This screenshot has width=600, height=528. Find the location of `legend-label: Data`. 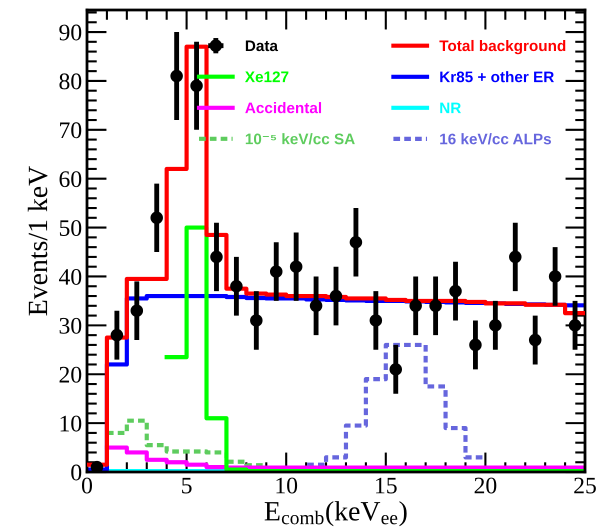

legend-label: Data is located at coordinates (262, 46).